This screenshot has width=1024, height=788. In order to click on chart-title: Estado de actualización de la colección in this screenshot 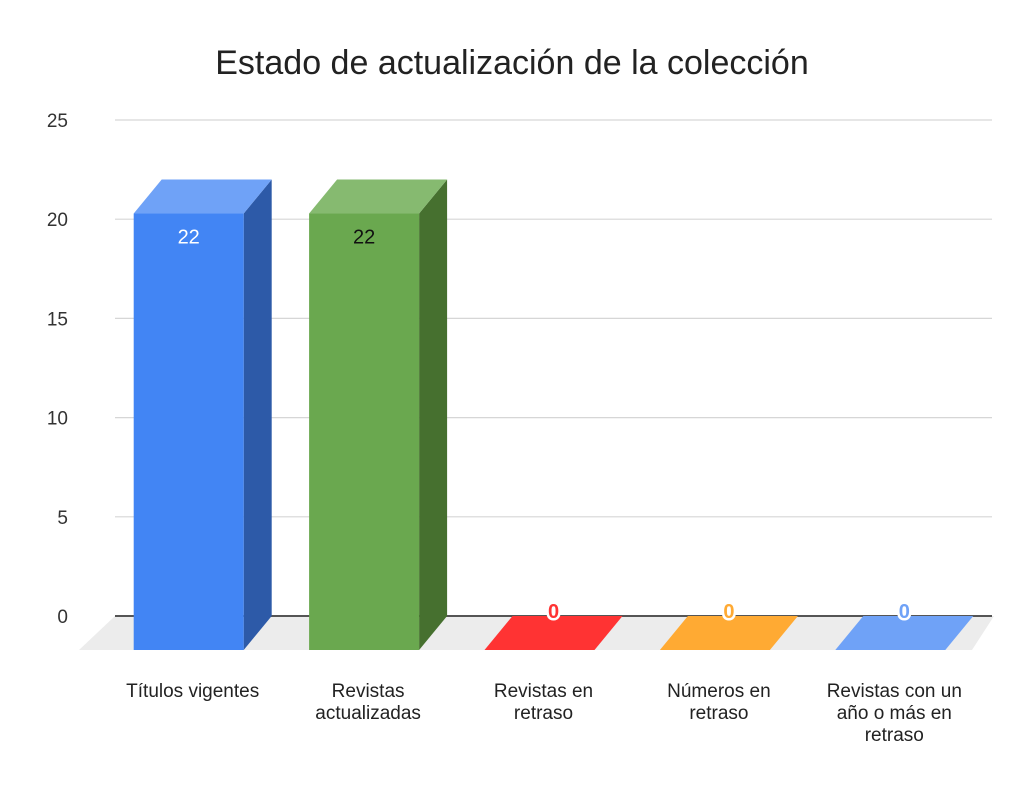, I will do `click(512, 63)`.